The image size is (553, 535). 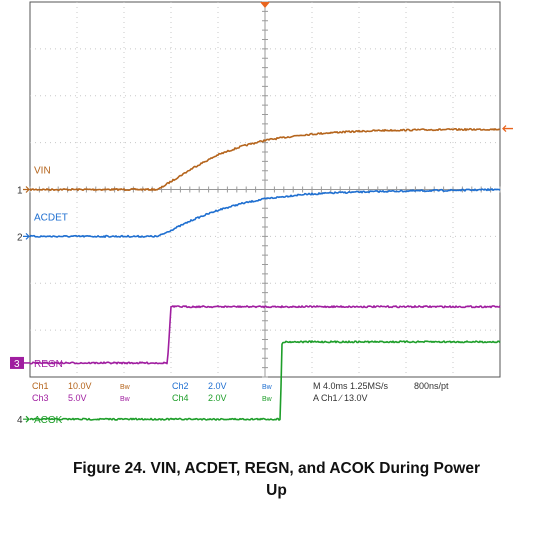 I want to click on trace-acok, so click(x=265, y=380).